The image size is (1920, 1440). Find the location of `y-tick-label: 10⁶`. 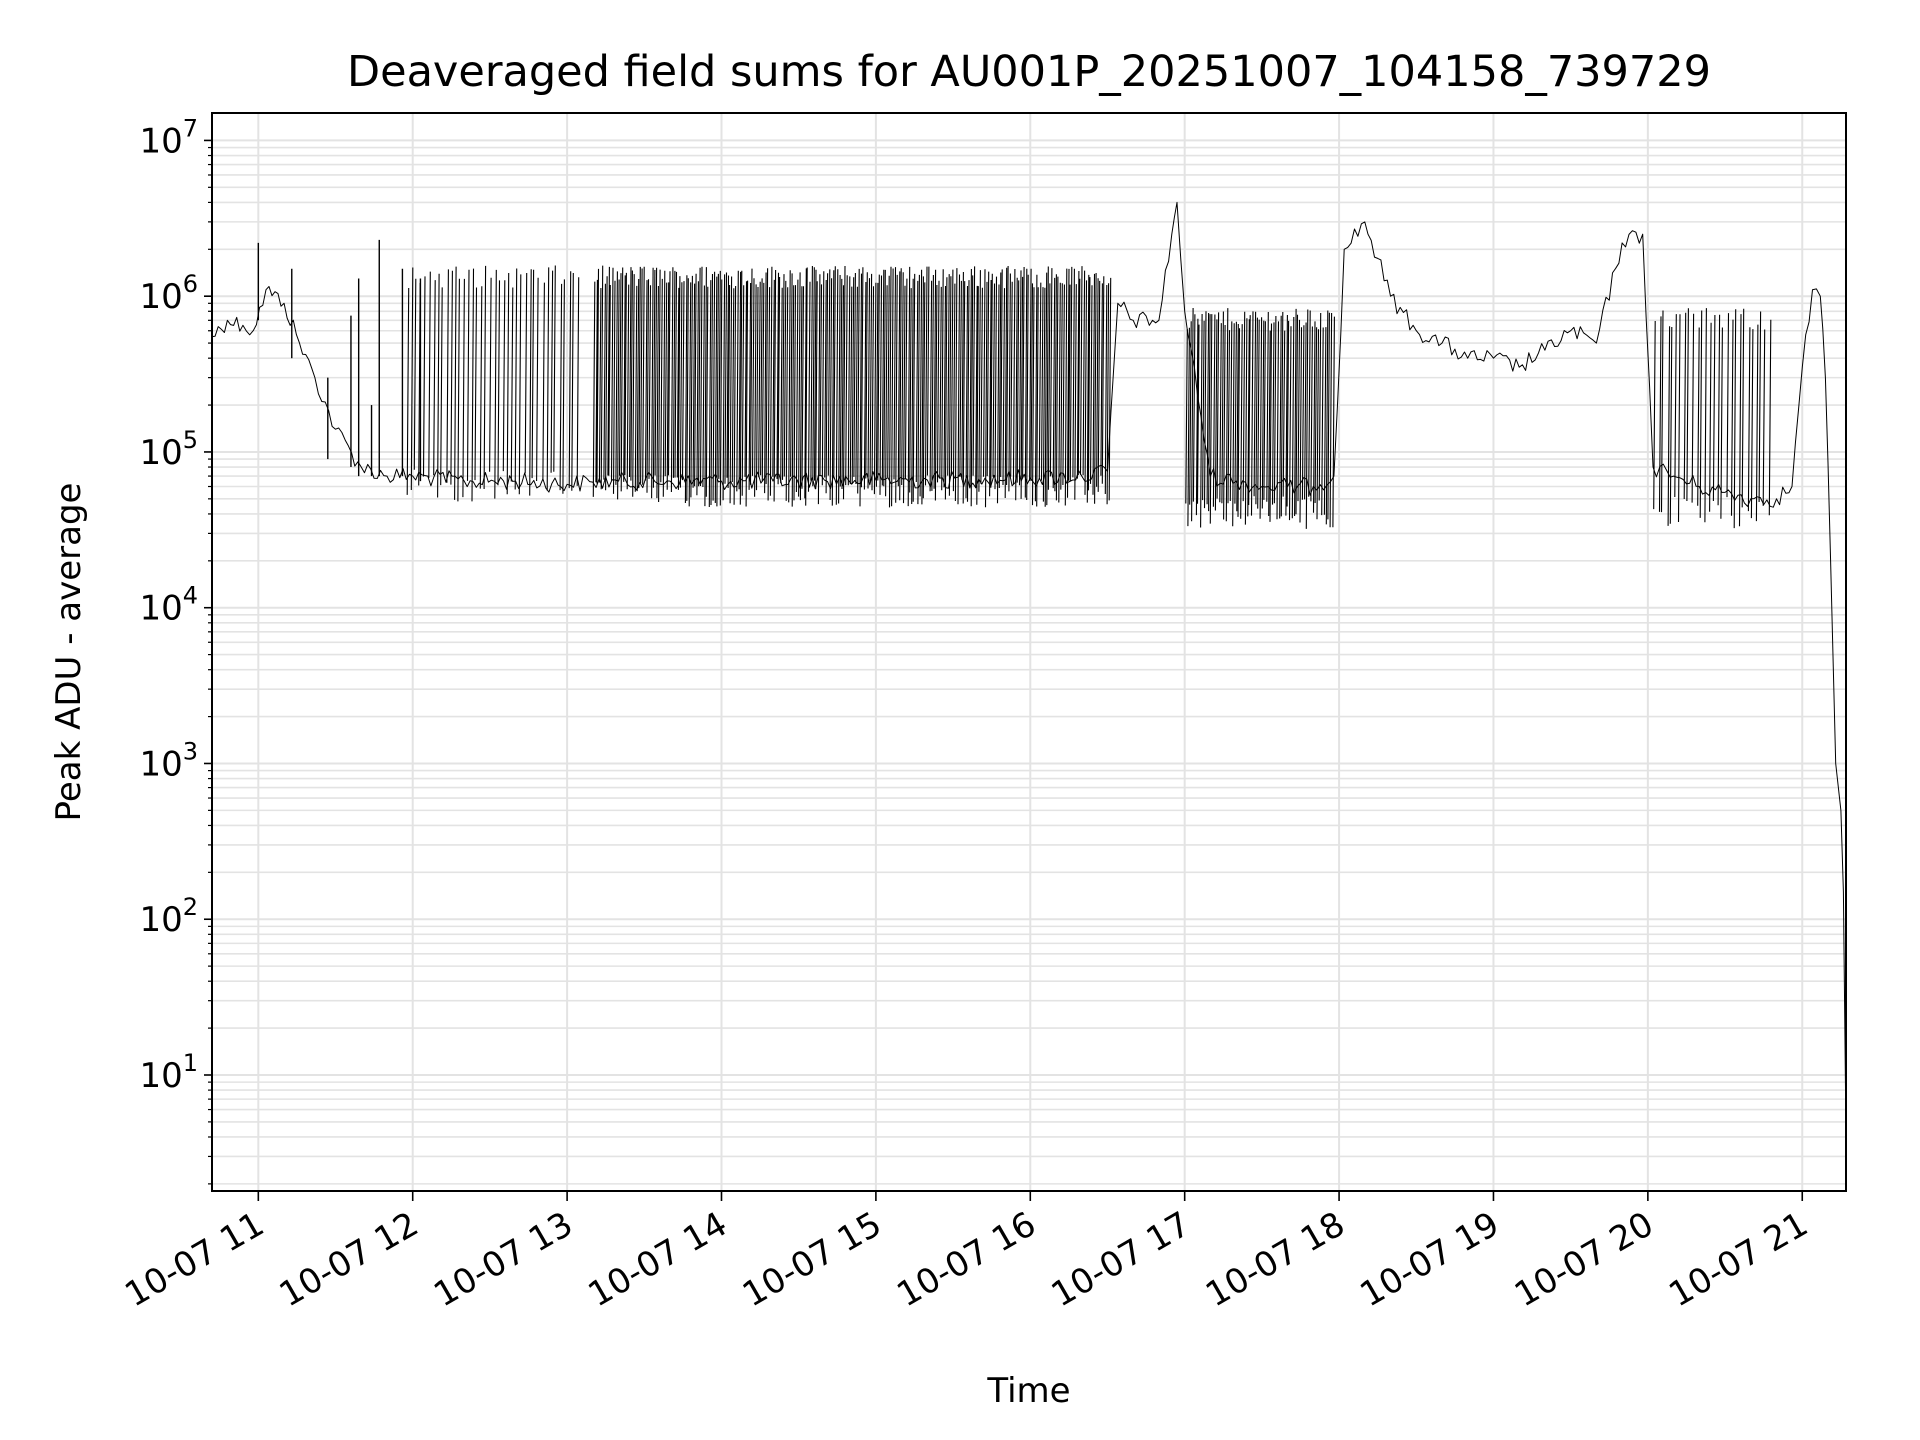

y-tick-label: 10⁶ is located at coordinates (168, 293).